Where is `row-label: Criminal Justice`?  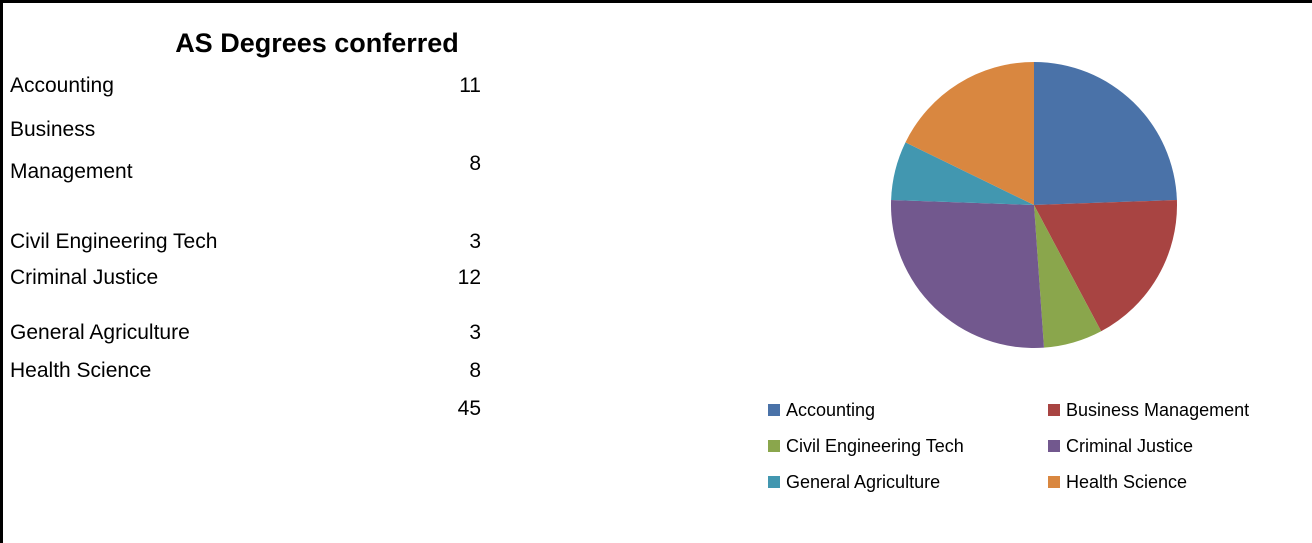
row-label: Criminal Justice is located at coordinates (84, 277).